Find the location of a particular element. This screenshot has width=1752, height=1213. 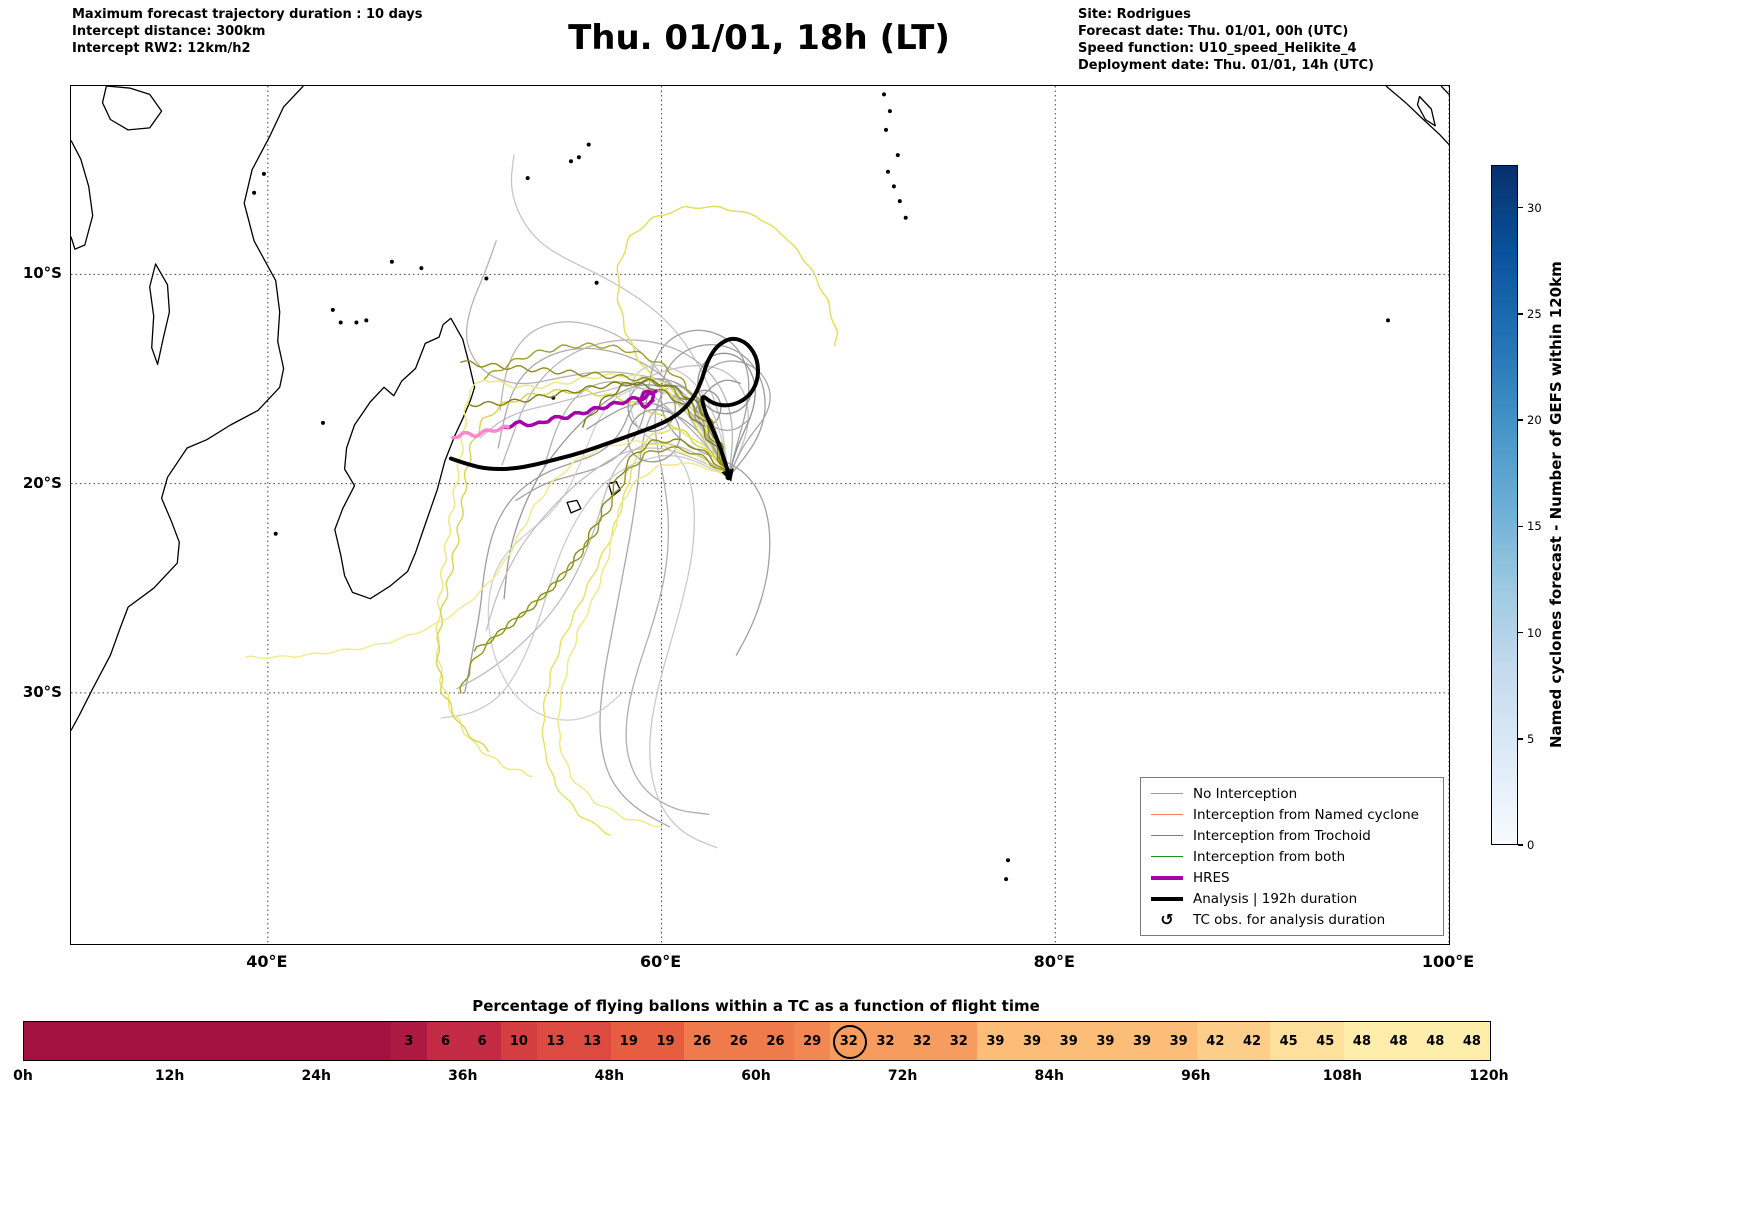

legend-label: Interception from Named cyclone is located at coordinates (1306, 814).